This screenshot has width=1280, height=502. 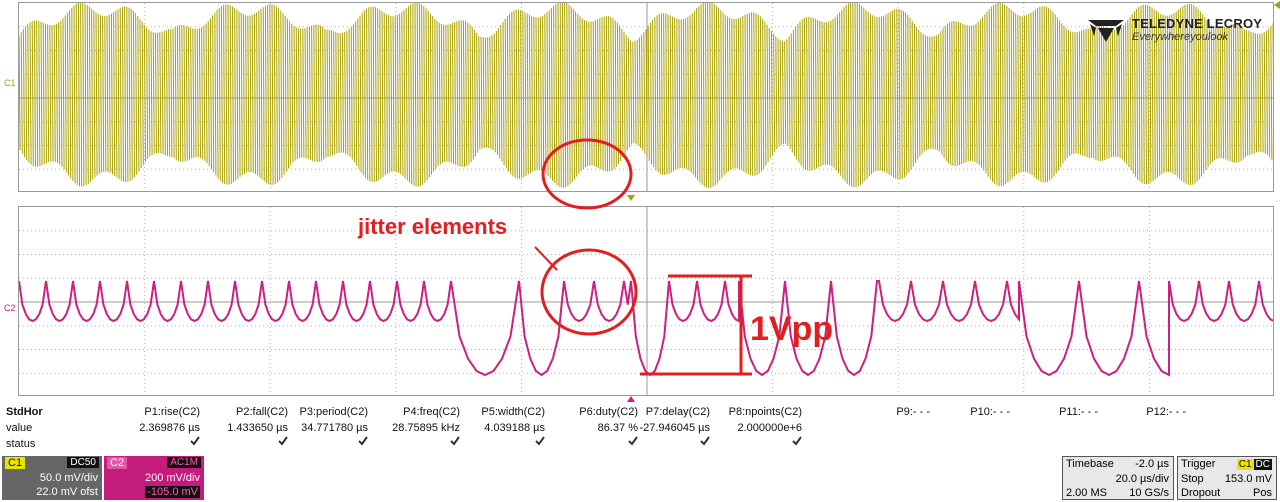 What do you see at coordinates (792, 329) in the screenshot?
I see `vpp-annotation: 1Vpp` at bounding box center [792, 329].